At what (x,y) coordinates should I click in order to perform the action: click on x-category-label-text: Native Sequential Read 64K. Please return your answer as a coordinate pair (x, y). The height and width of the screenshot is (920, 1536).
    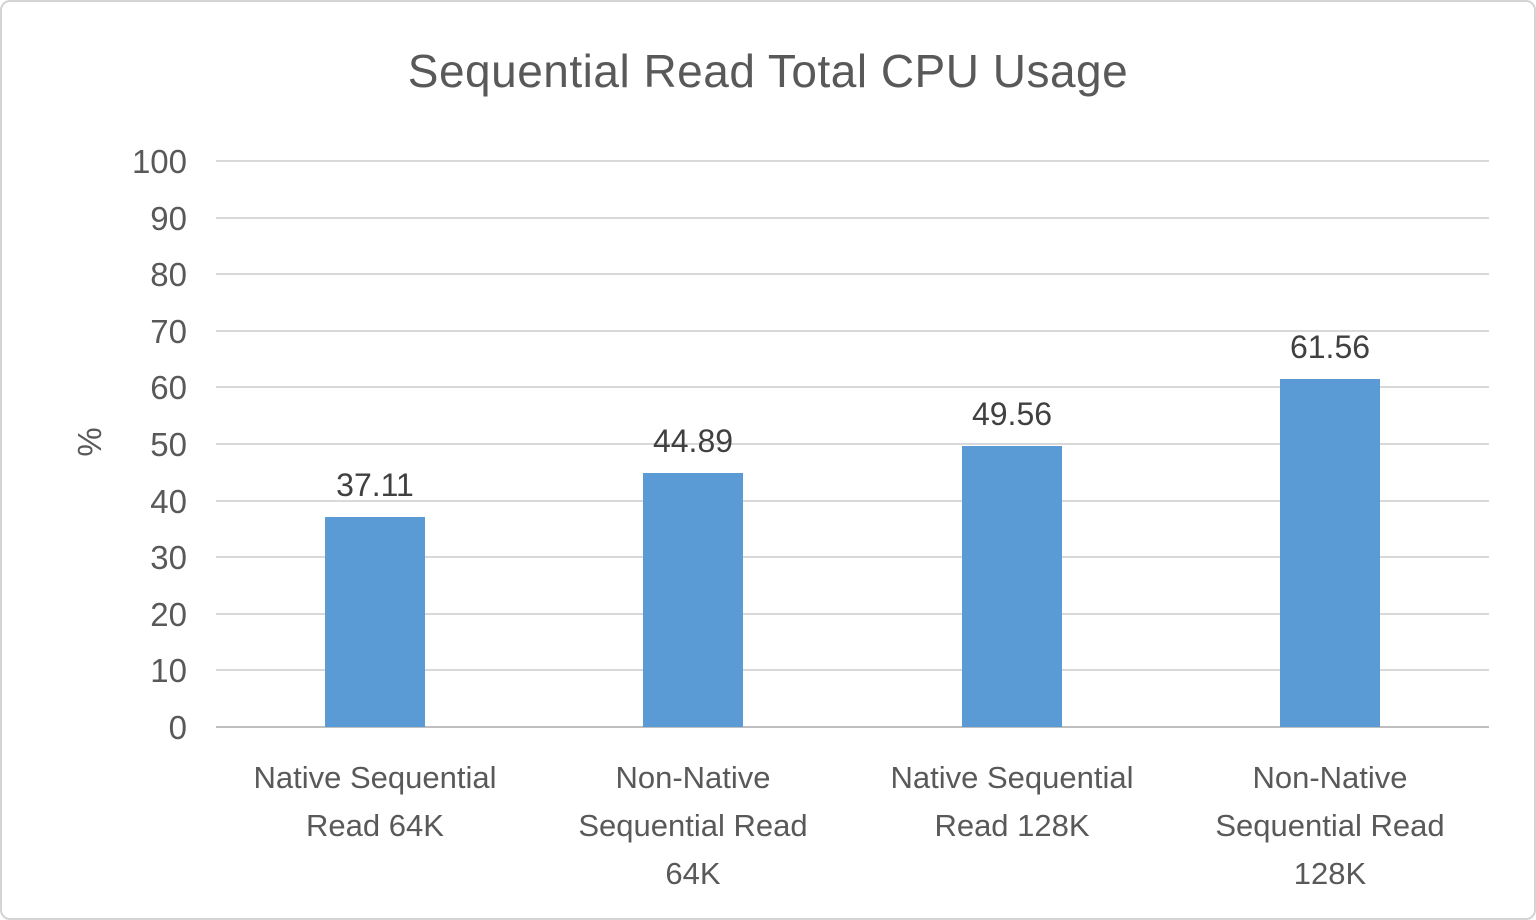
    Looking at the image, I should click on (375, 801).